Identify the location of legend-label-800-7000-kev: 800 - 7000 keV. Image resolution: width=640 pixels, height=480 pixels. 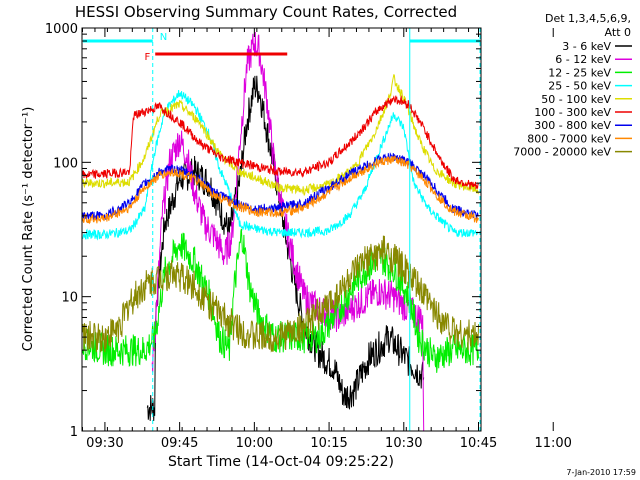
(569, 138).